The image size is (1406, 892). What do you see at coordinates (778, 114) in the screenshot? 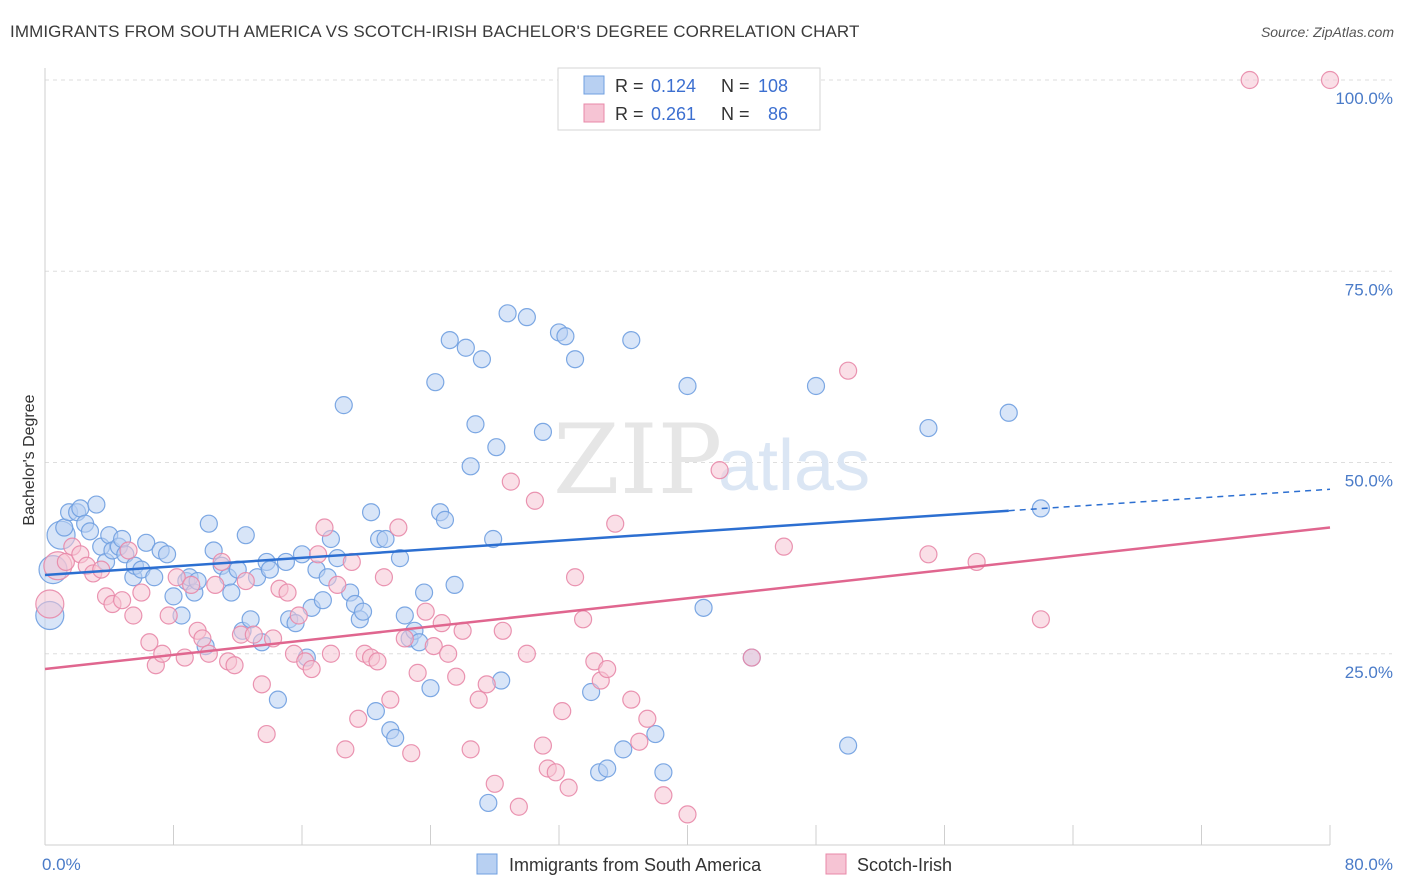
I see `legend-n-value-2: 86` at bounding box center [778, 114].